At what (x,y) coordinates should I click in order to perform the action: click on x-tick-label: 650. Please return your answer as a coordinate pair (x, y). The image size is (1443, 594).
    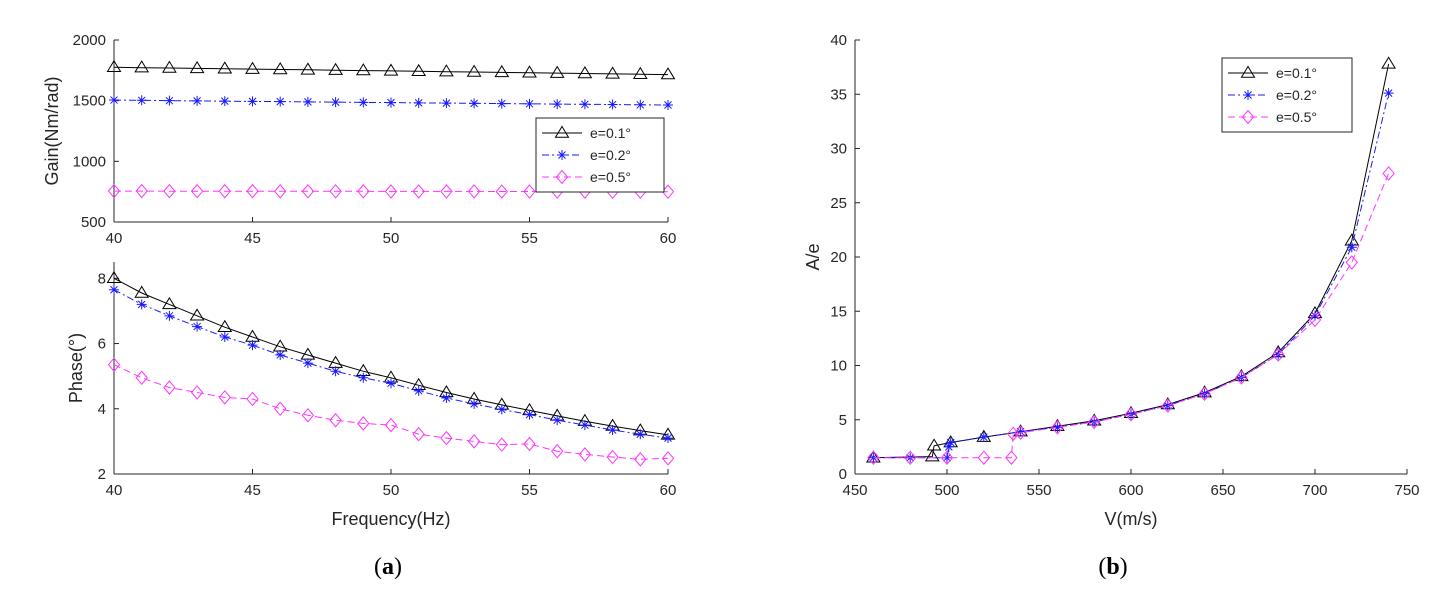
    Looking at the image, I should click on (1222, 490).